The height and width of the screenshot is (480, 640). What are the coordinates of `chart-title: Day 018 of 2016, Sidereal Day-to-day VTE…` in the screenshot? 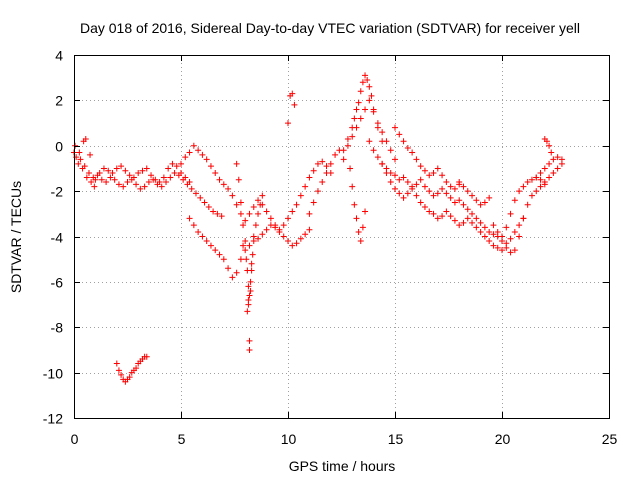 It's located at (330, 28).